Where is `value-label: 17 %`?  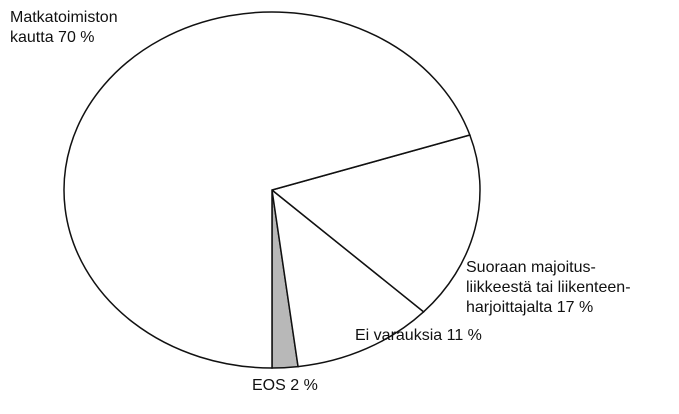
value-label: 17 % is located at coordinates (575, 307).